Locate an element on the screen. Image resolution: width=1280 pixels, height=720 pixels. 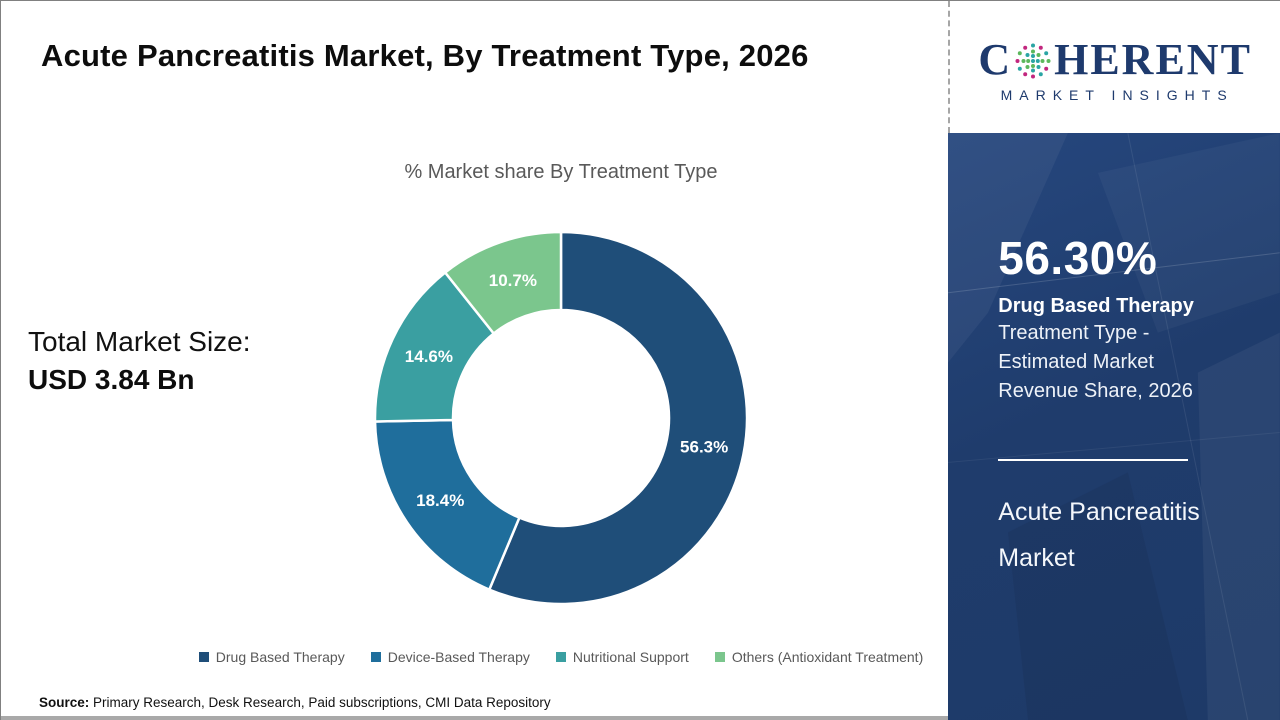
legend-label: Device-Based Therapy is located at coordinates (458, 657).